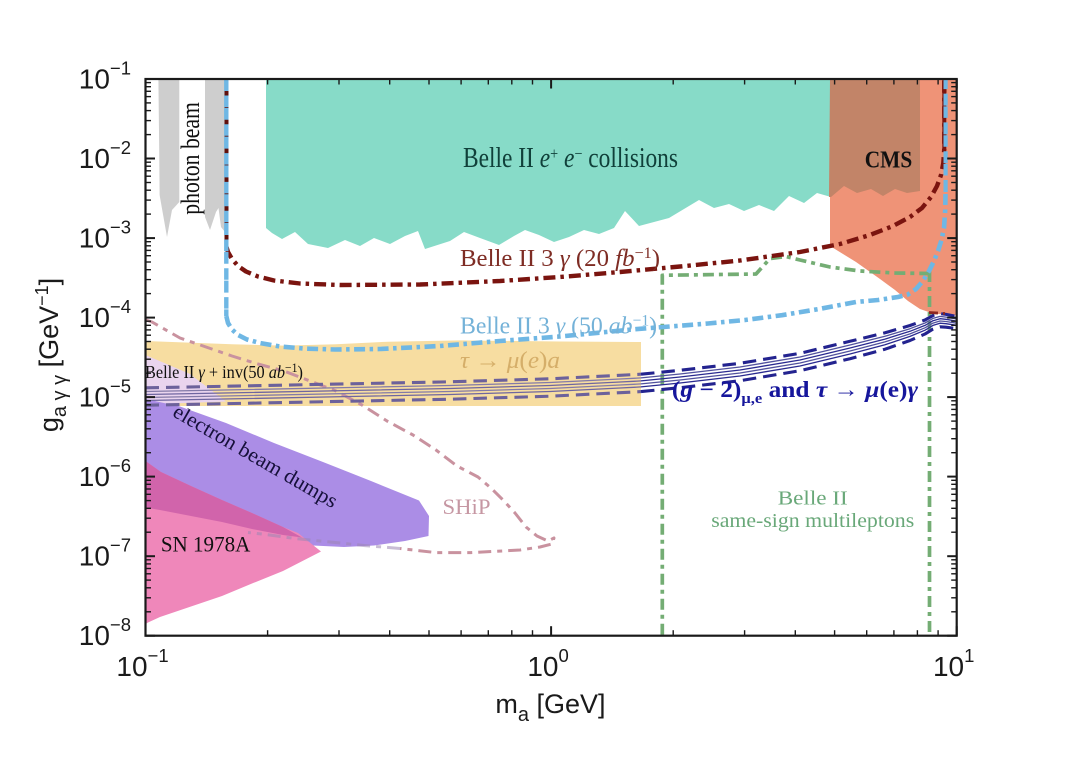 The image size is (1080, 773). Describe the element at coordinates (812, 520) in the screenshot. I see `svg-text: same-sign multileptons` at that location.